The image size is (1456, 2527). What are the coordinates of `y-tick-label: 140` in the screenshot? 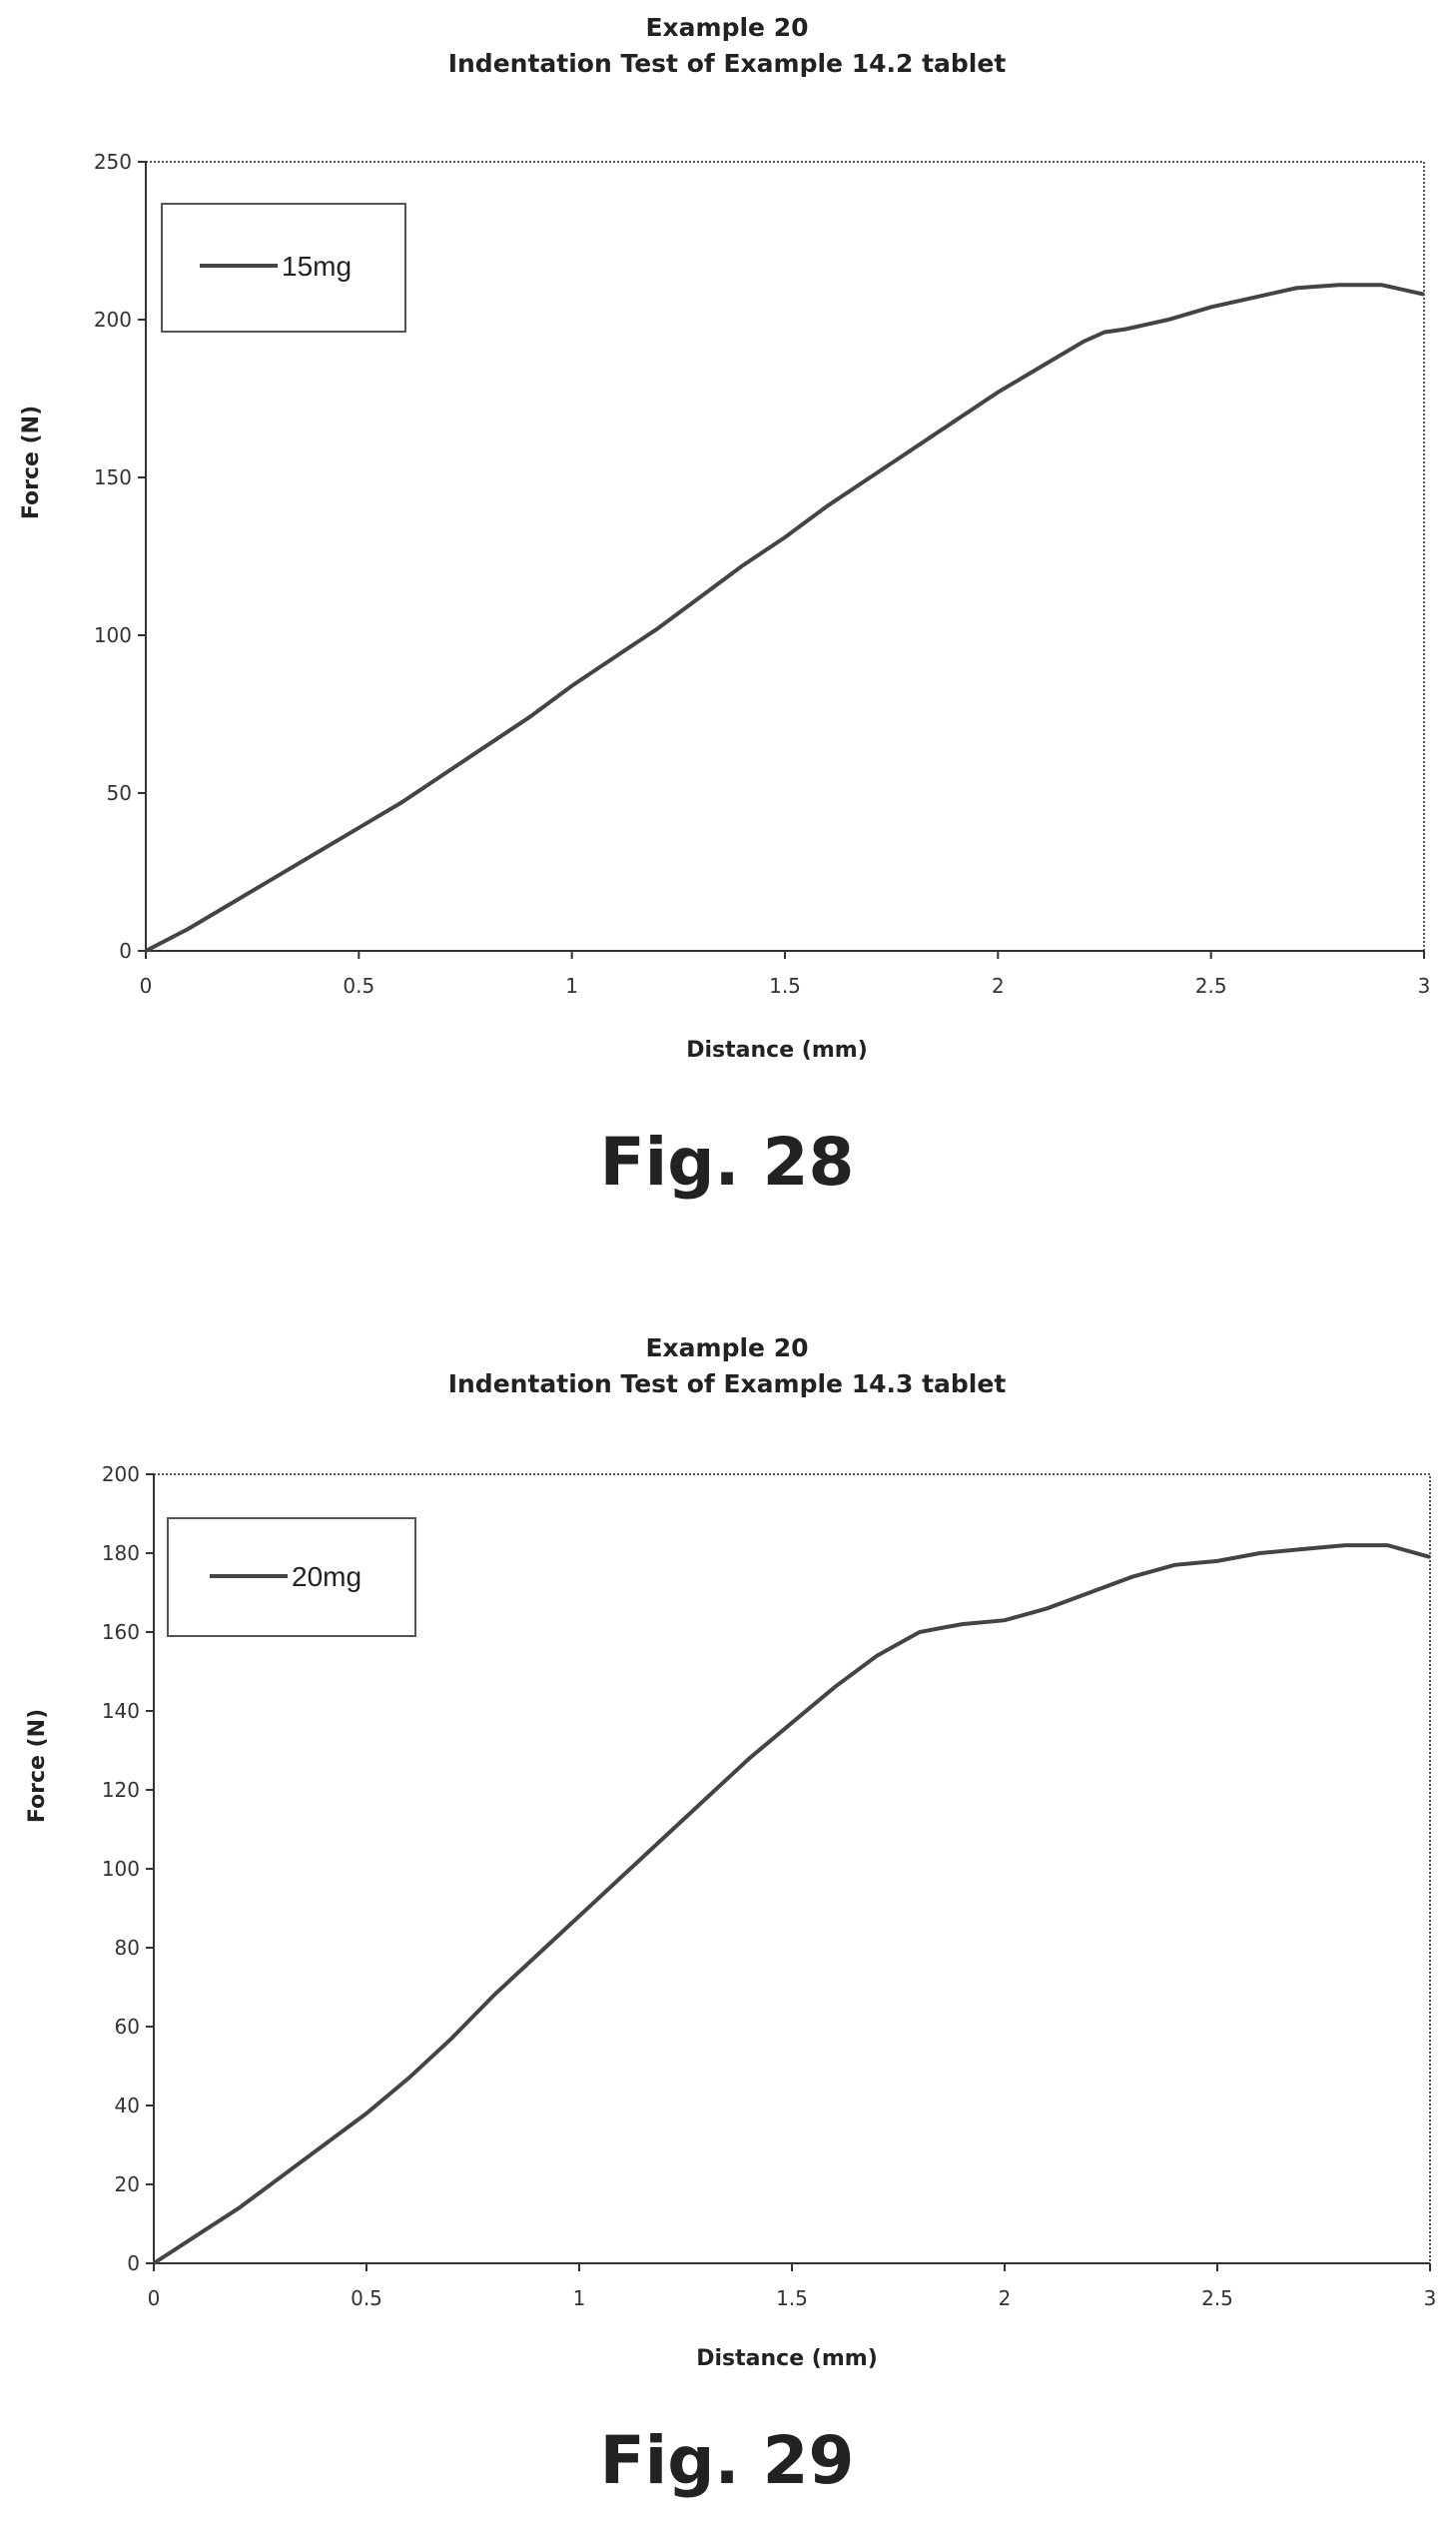 It's located at (121, 1711).